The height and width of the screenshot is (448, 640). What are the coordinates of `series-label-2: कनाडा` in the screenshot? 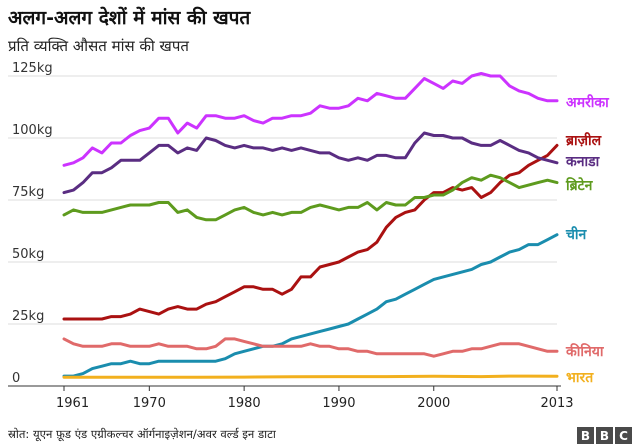 It's located at (583, 162).